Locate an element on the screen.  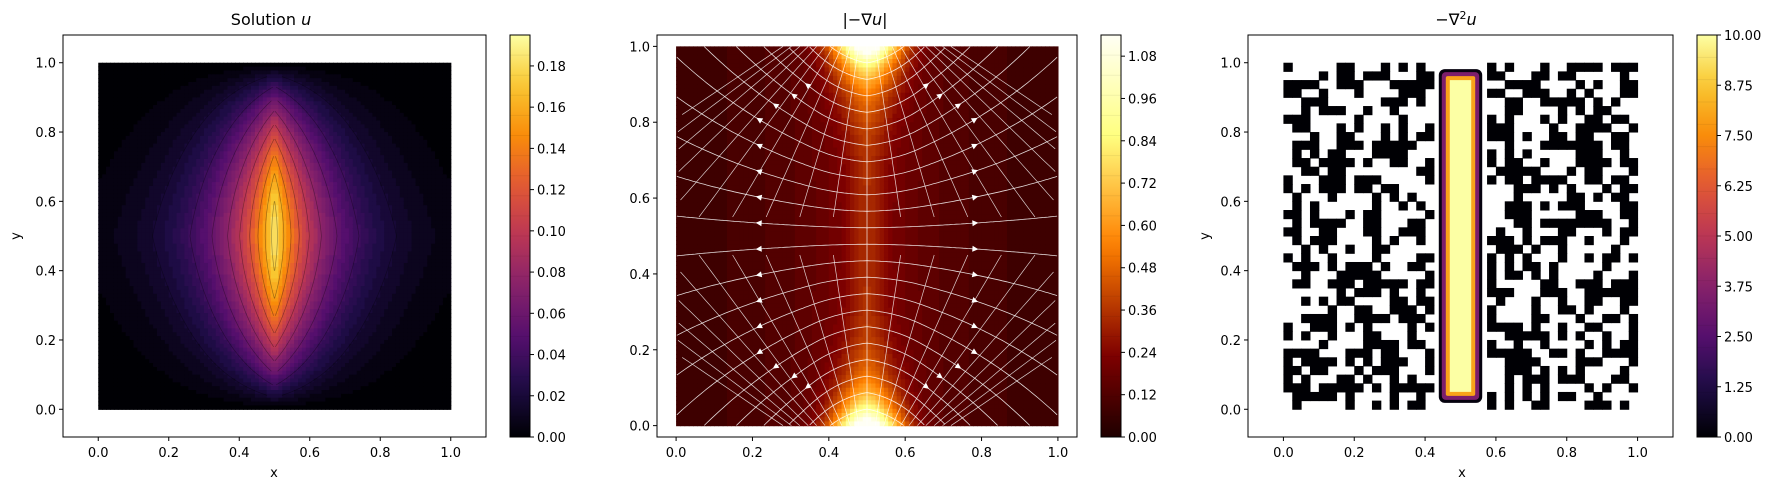
colorbar-tick-label: 0.60 is located at coordinates (1142, 226).